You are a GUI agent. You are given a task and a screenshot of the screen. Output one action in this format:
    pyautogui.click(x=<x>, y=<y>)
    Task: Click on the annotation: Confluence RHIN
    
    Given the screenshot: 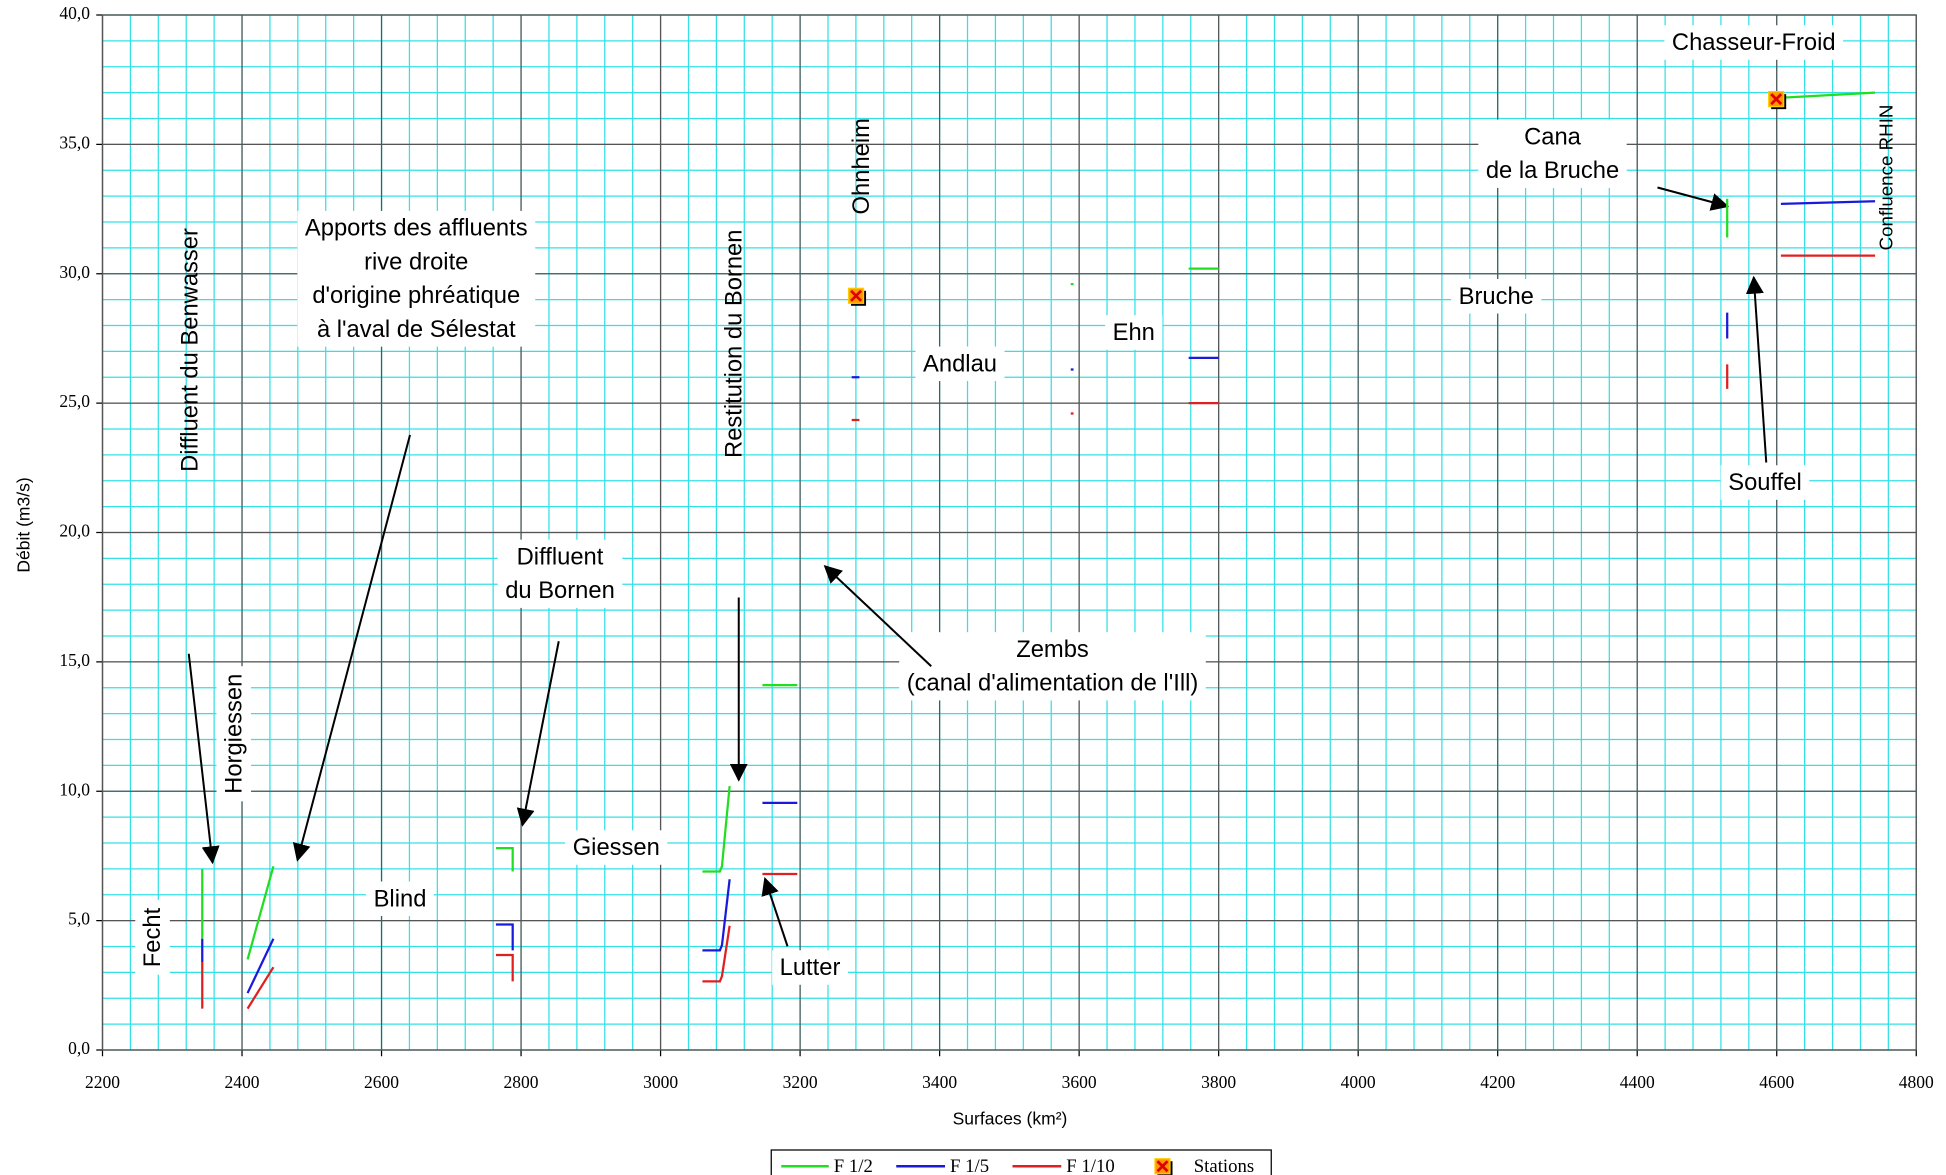 What is the action you would take?
    pyautogui.click(x=1885, y=178)
    